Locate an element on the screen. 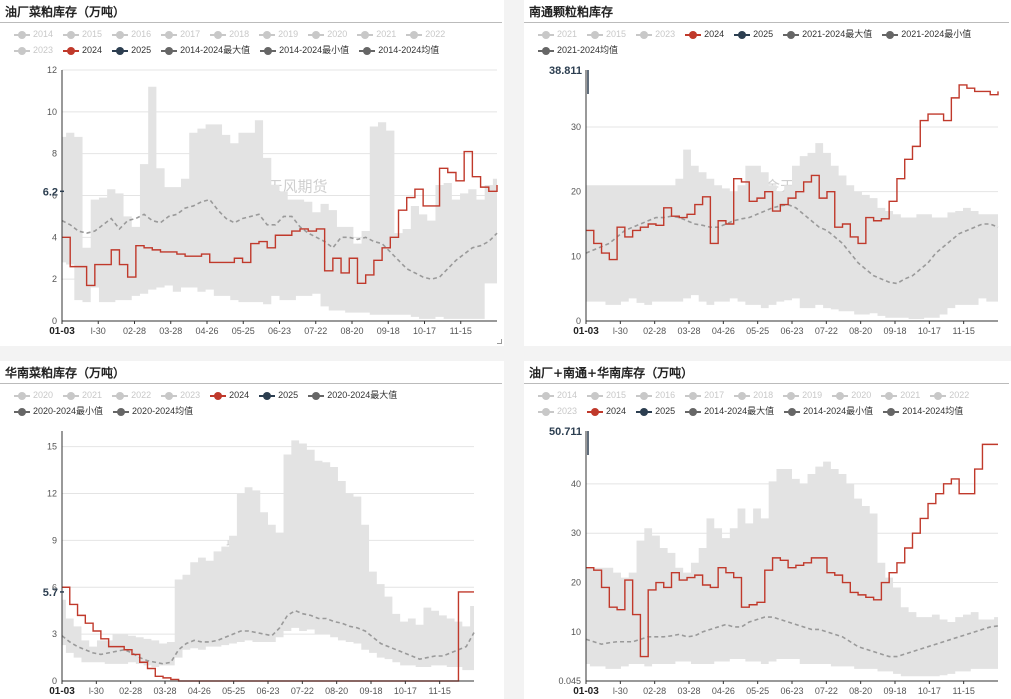  x-tick-label: 04-26 is located at coordinates (199, 691).